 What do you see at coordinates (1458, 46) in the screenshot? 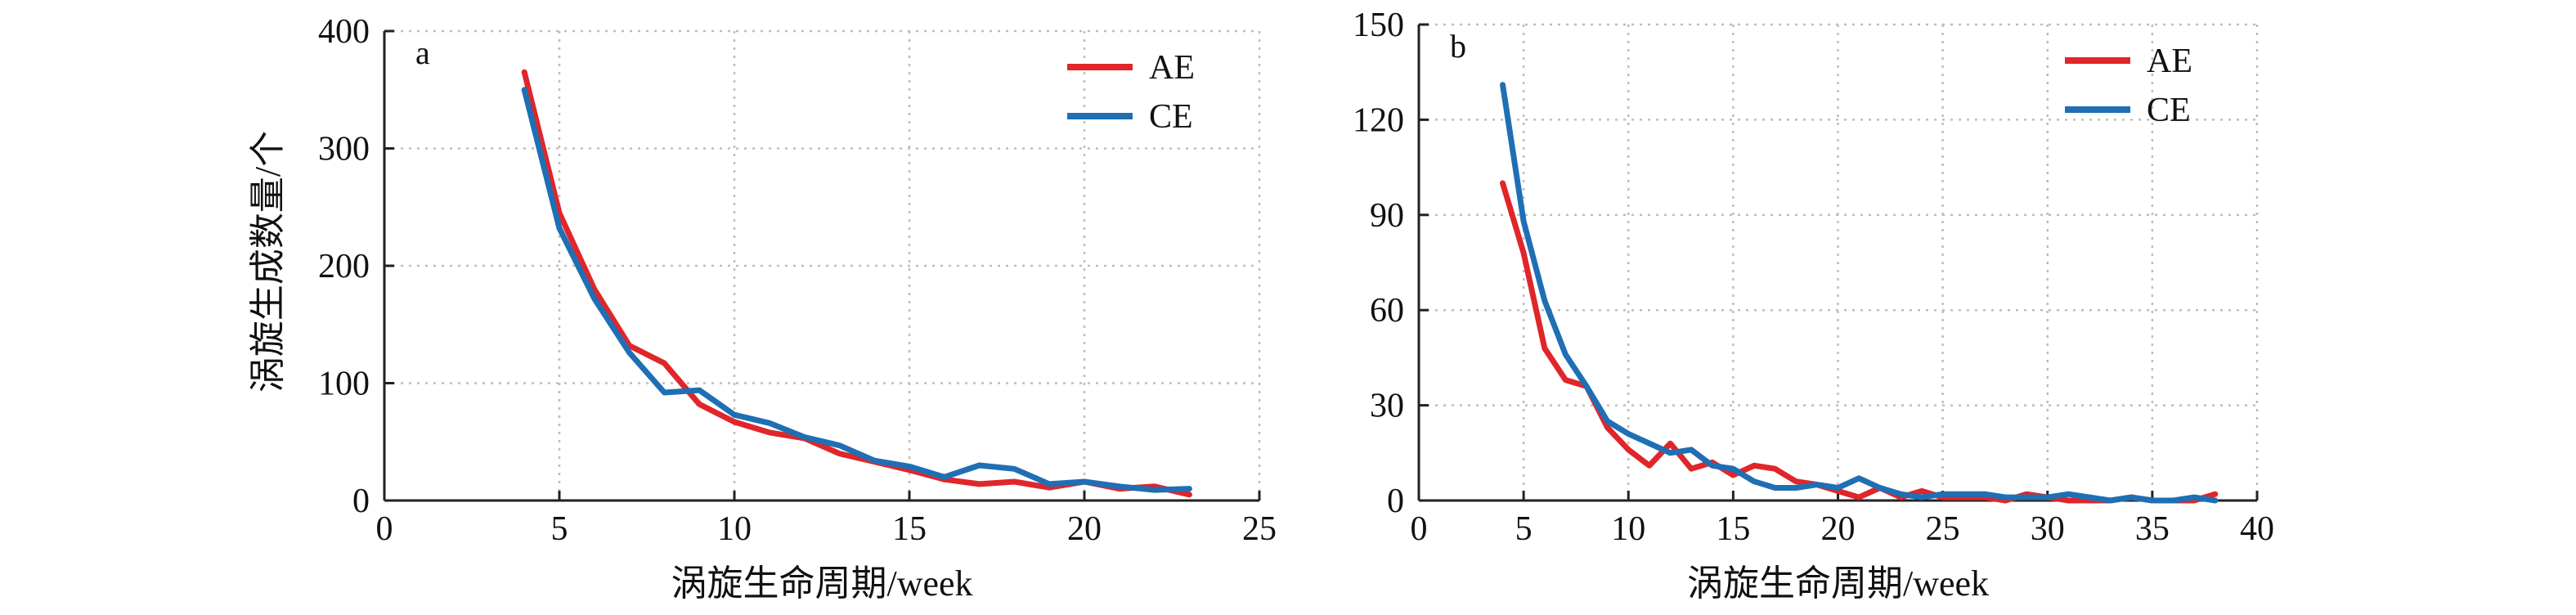
I see `panel-label-b: b` at bounding box center [1458, 46].